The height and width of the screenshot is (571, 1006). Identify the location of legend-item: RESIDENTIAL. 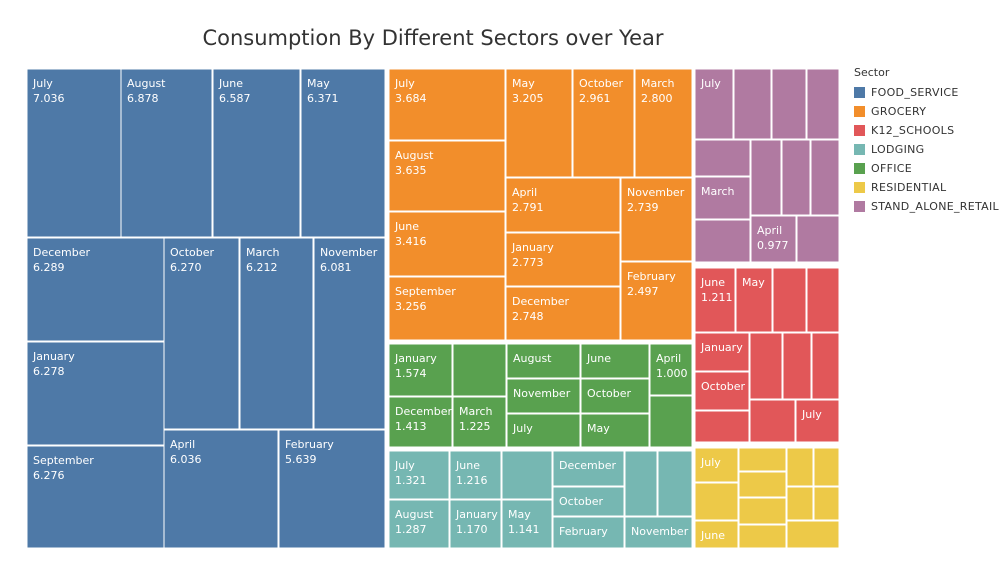
(926, 187).